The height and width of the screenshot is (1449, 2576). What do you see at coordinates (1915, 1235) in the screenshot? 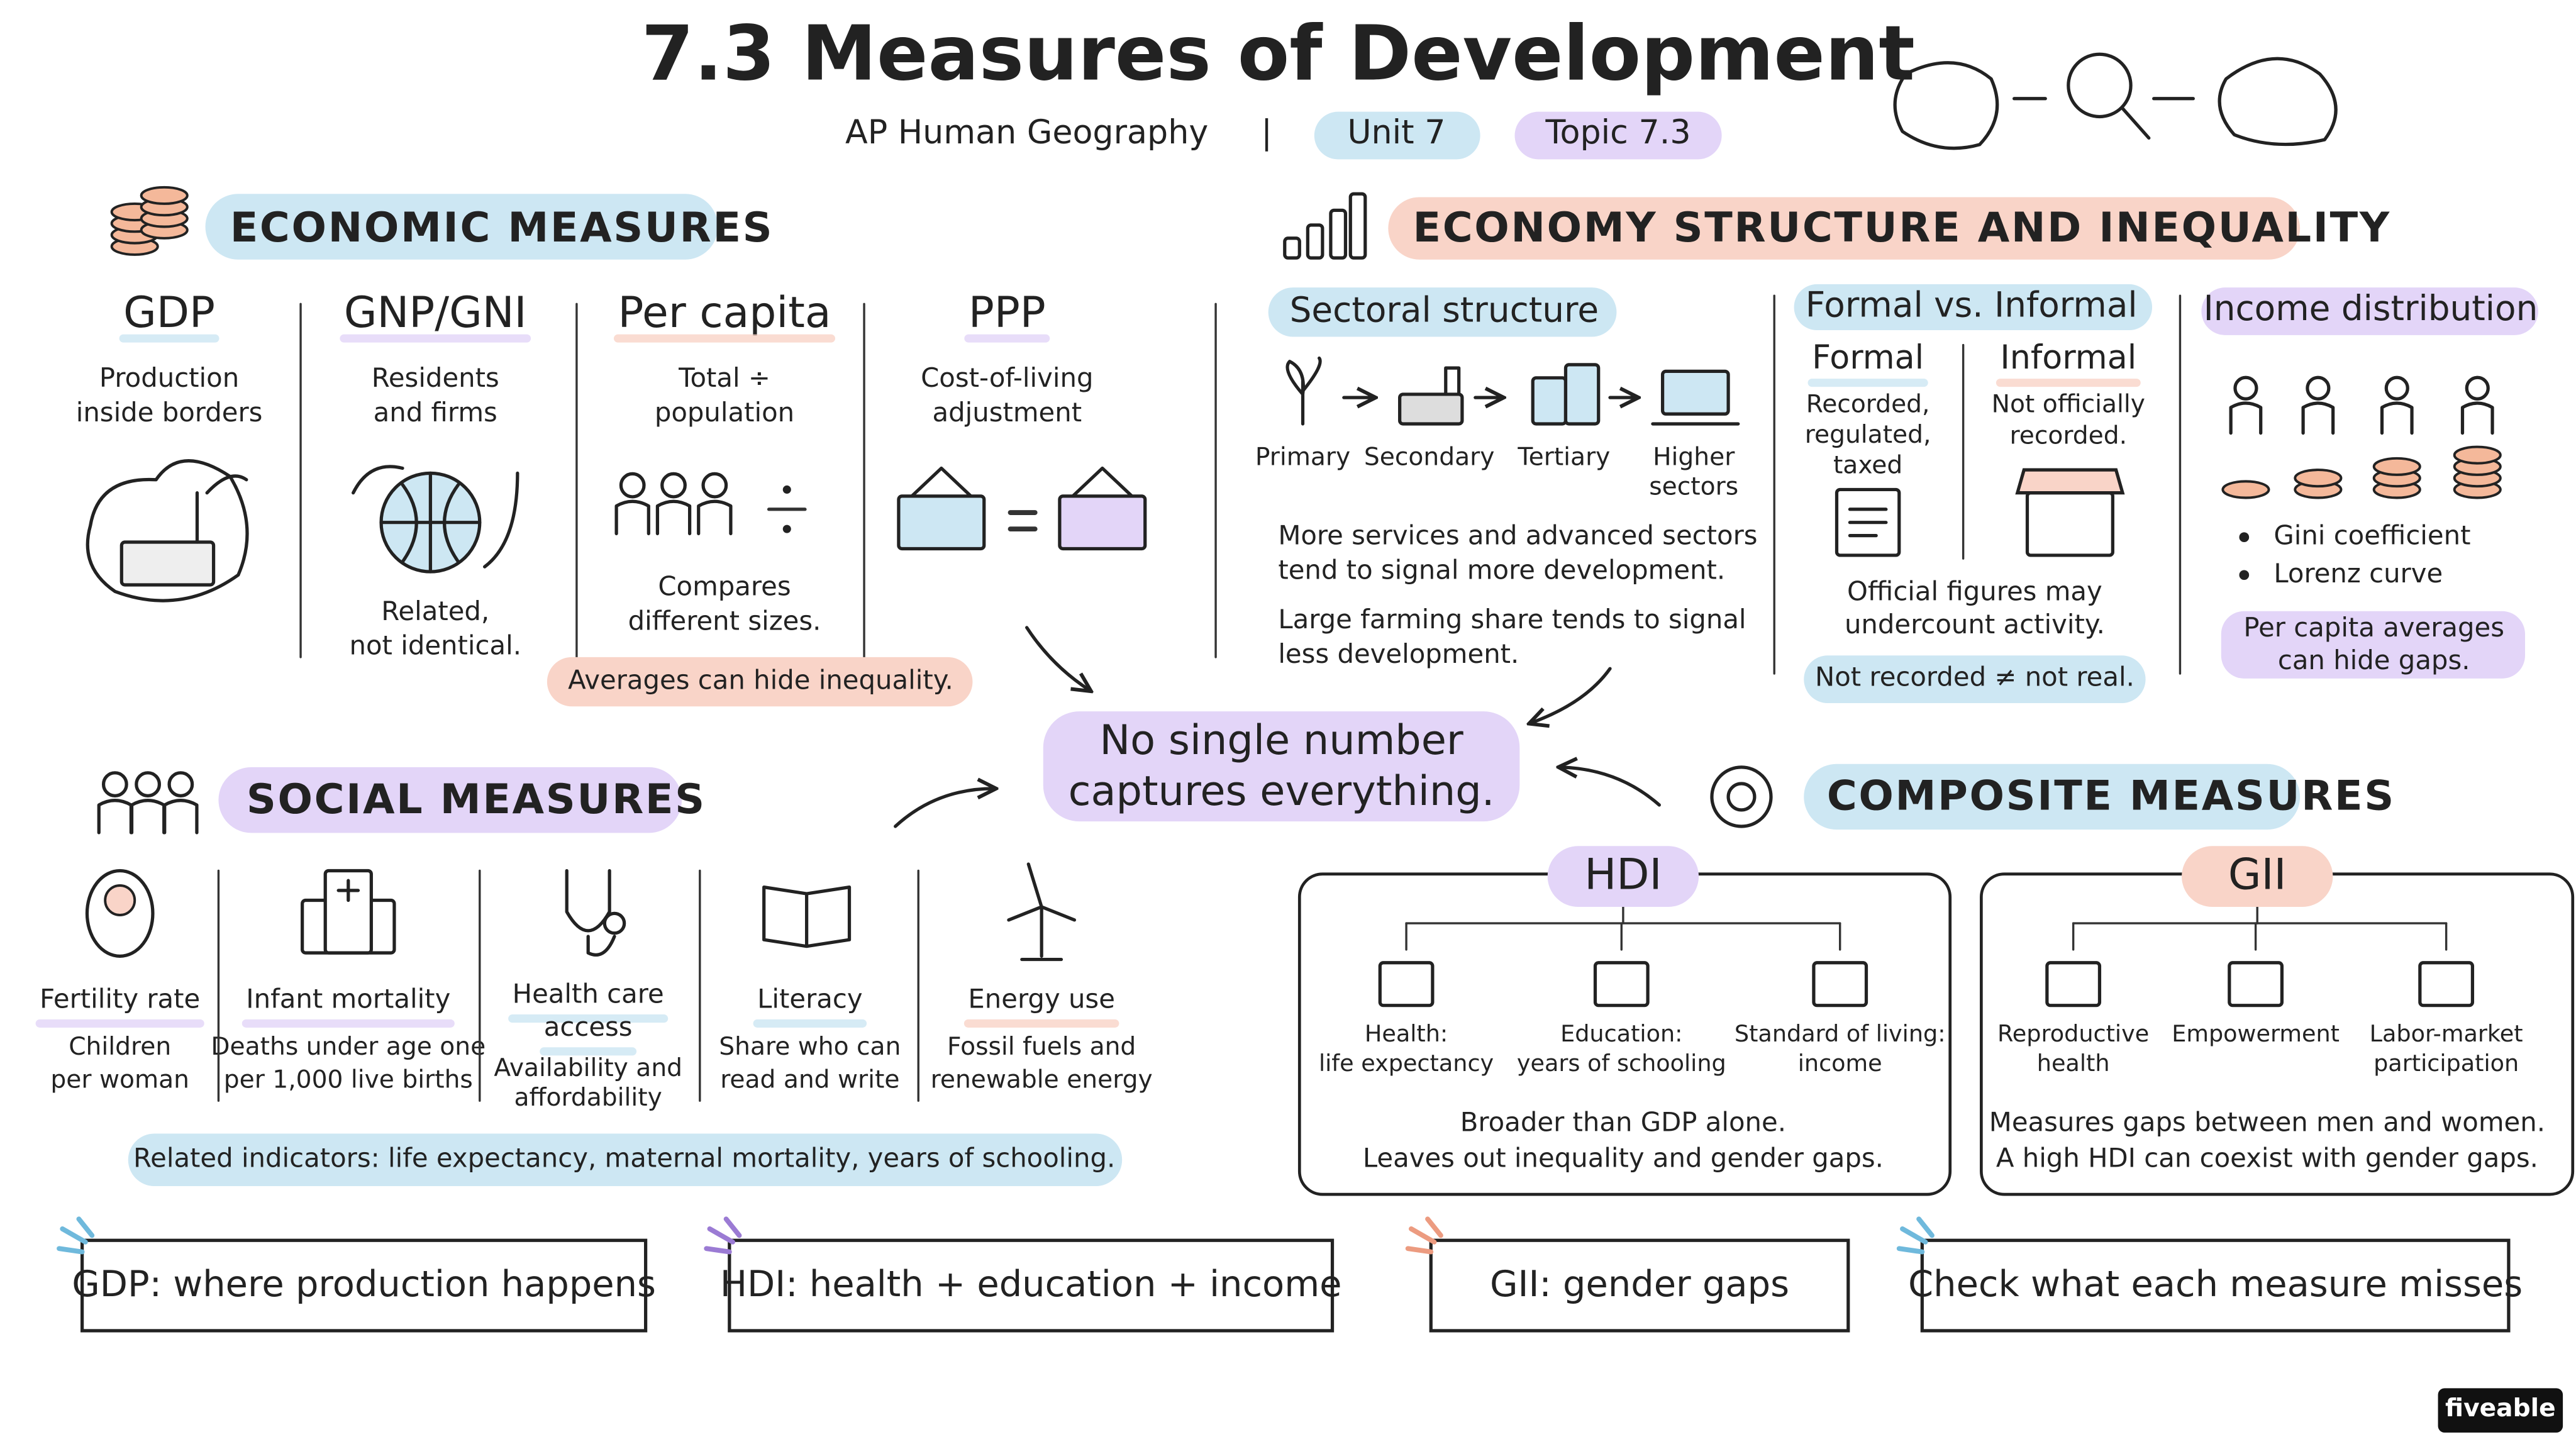
I see `accent` at bounding box center [1915, 1235].